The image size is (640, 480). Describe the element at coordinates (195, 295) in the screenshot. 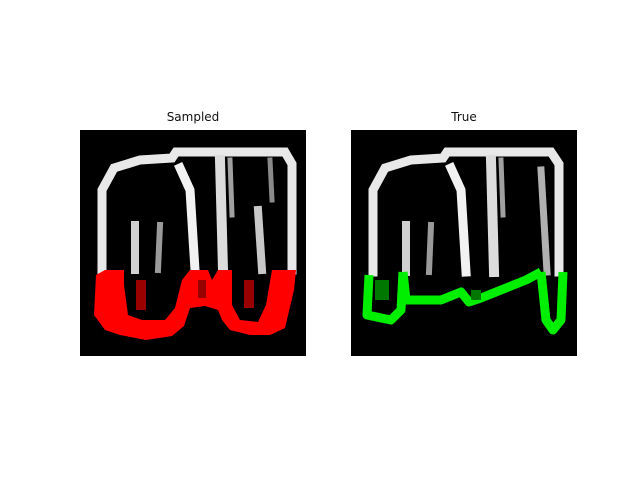

I see `sampled-red-dark` at that location.